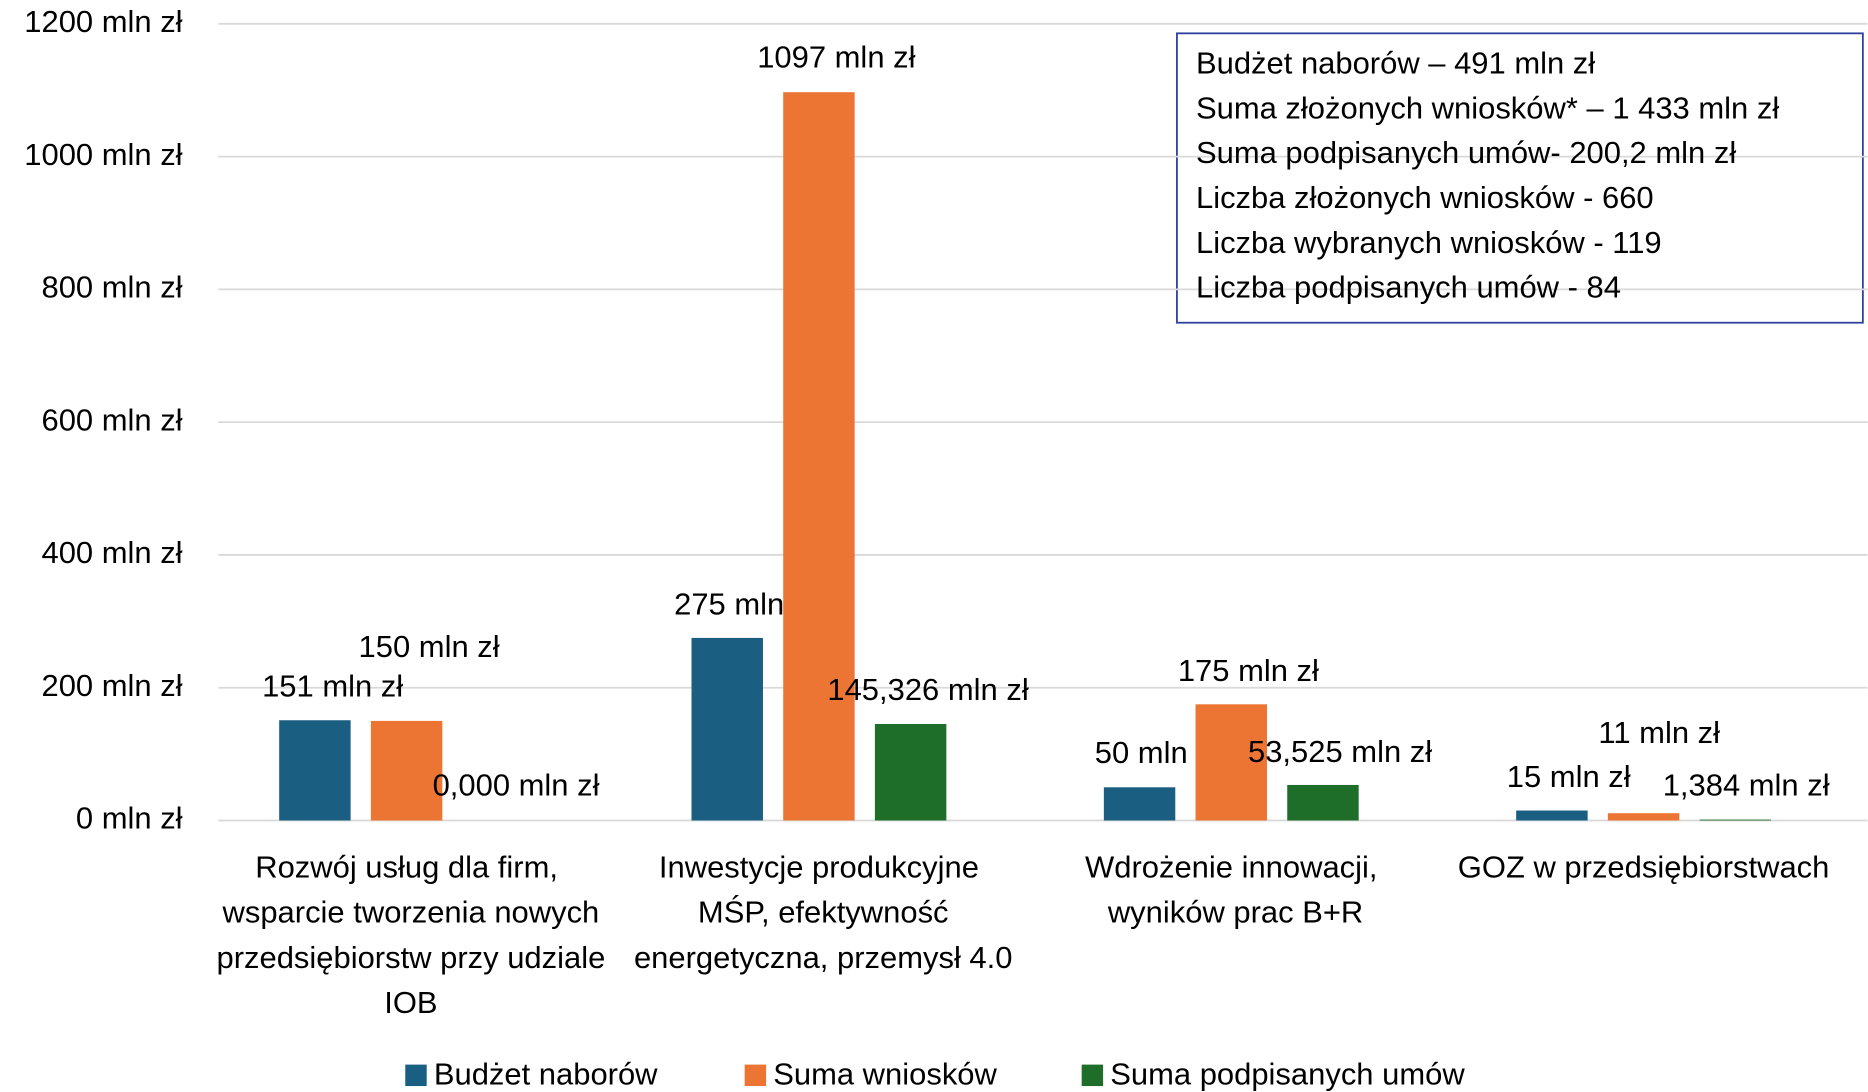  What do you see at coordinates (836, 57) in the screenshot?
I see `data-label: 1097 mln zł` at bounding box center [836, 57].